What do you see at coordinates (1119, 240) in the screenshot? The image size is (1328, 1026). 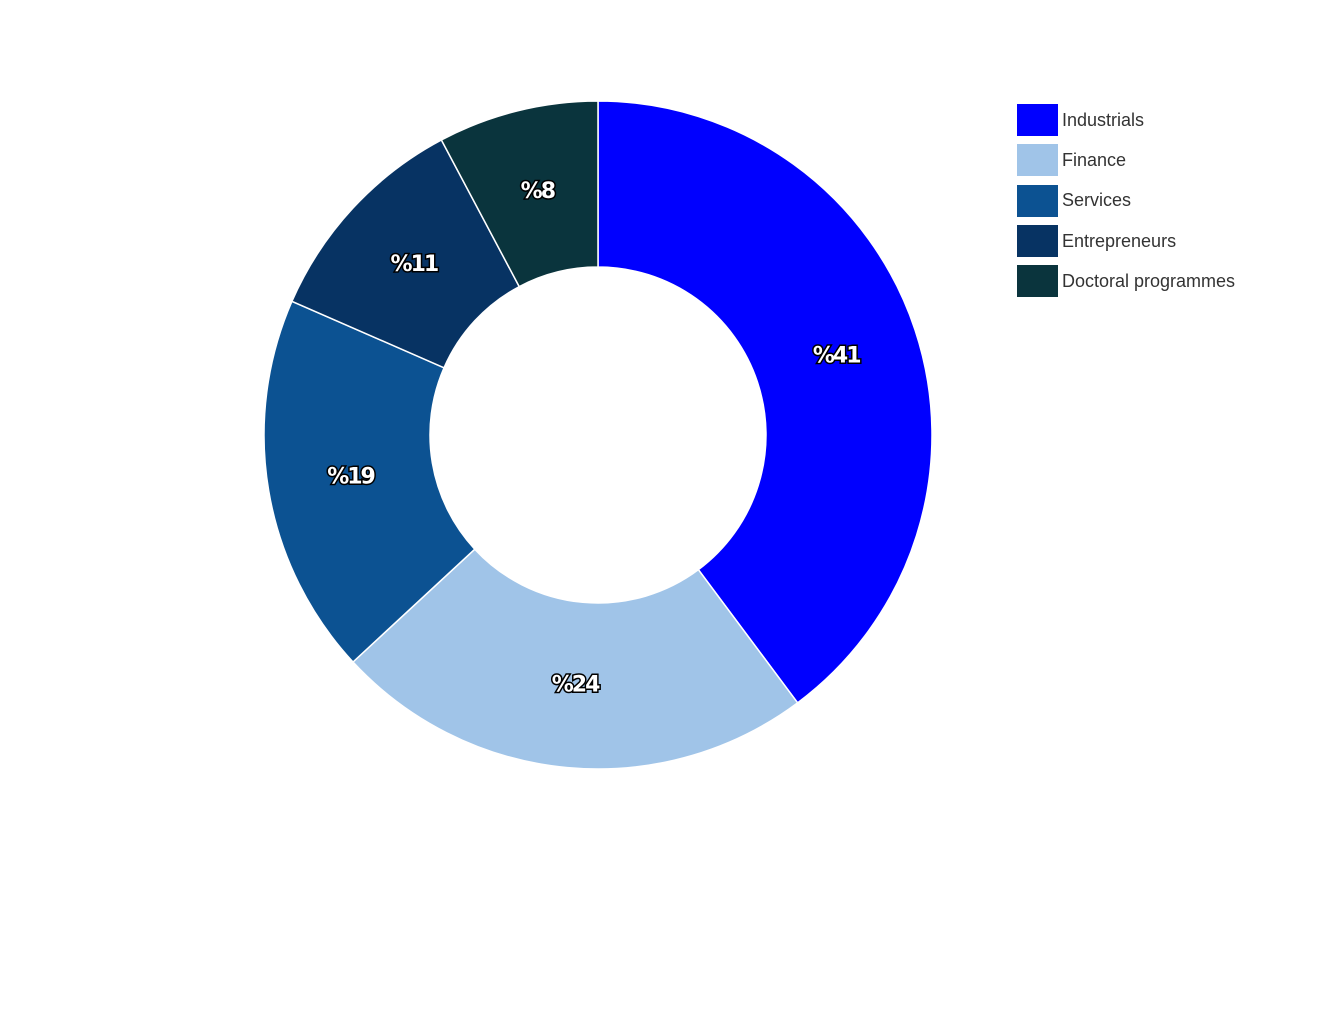 I see `legend-label: Entrepreneurs` at bounding box center [1119, 240].